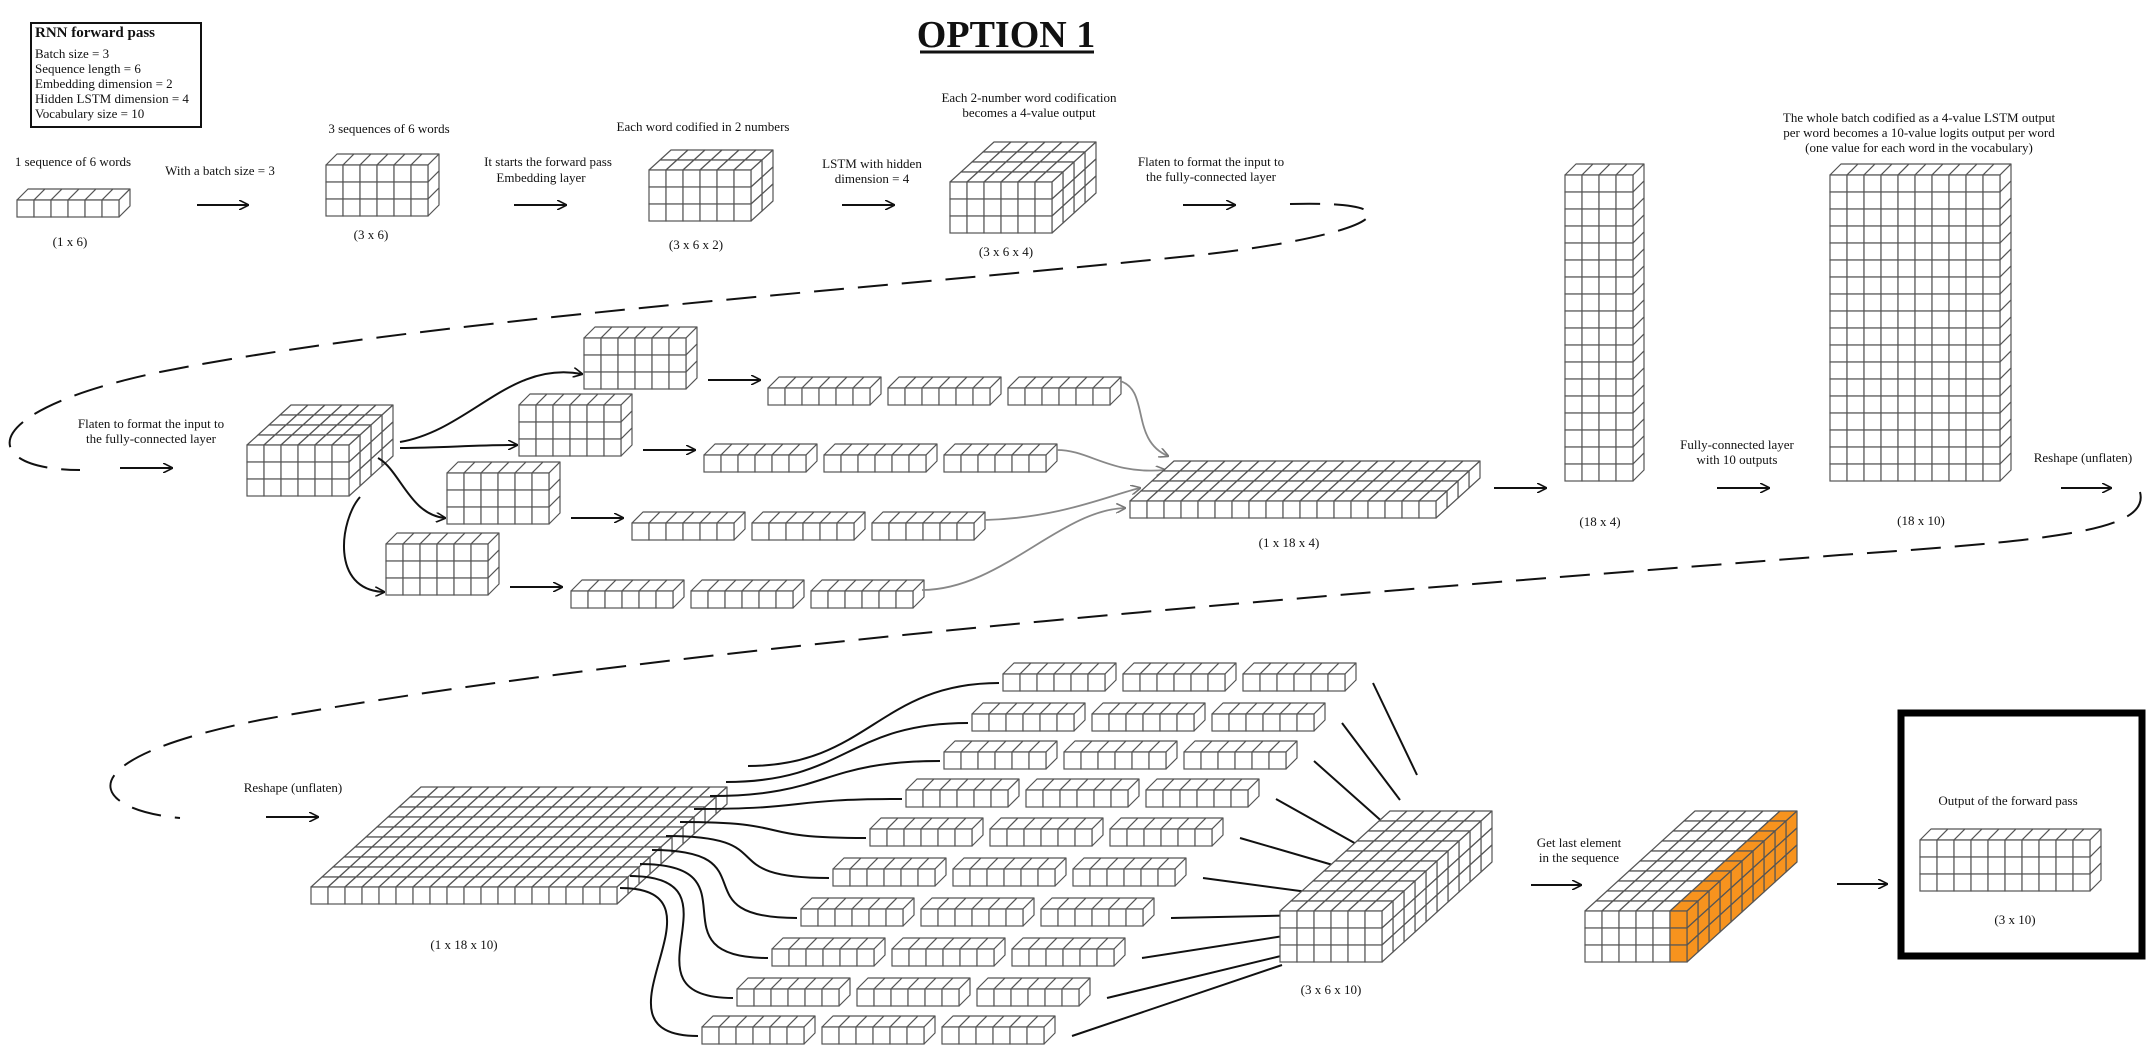 Image resolution: width=2154 pixels, height=1064 pixels. What do you see at coordinates (703, 126) in the screenshot?
I see `step3-caption: Each word codified in 2 numbers` at bounding box center [703, 126].